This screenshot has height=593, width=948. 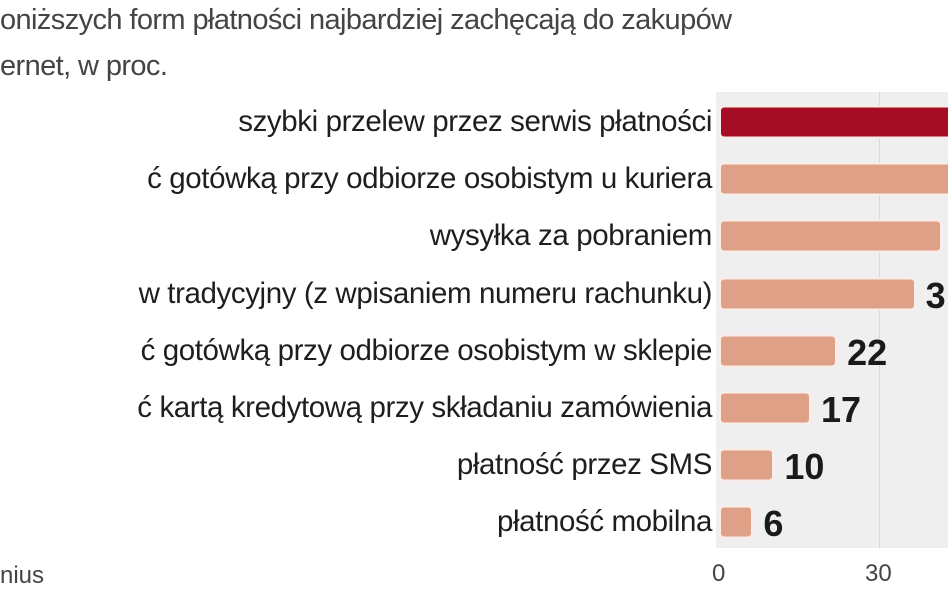 What do you see at coordinates (475, 121) in the screenshot?
I see `category-label: szybki przelew przez serwis płatności` at bounding box center [475, 121].